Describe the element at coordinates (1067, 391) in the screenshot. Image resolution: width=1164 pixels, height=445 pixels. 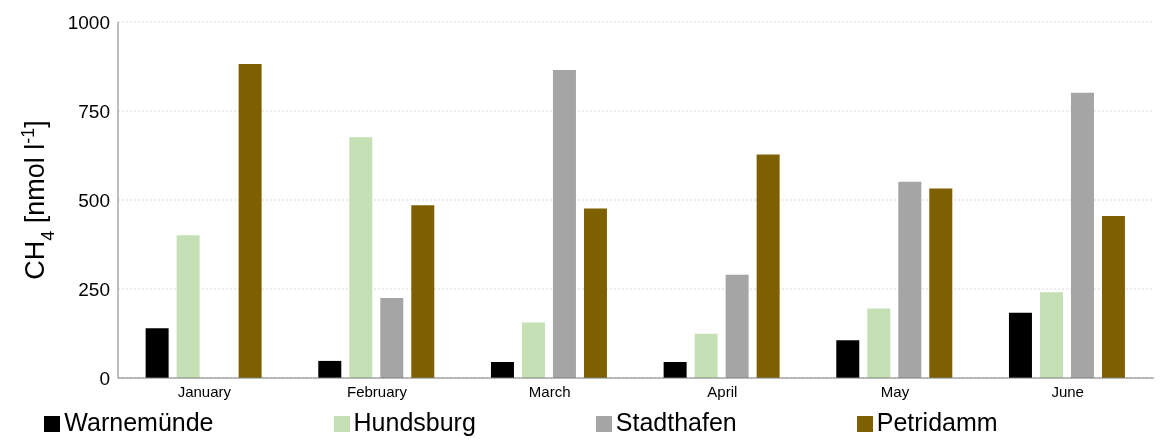
I see `x-tick-label: June` at that location.